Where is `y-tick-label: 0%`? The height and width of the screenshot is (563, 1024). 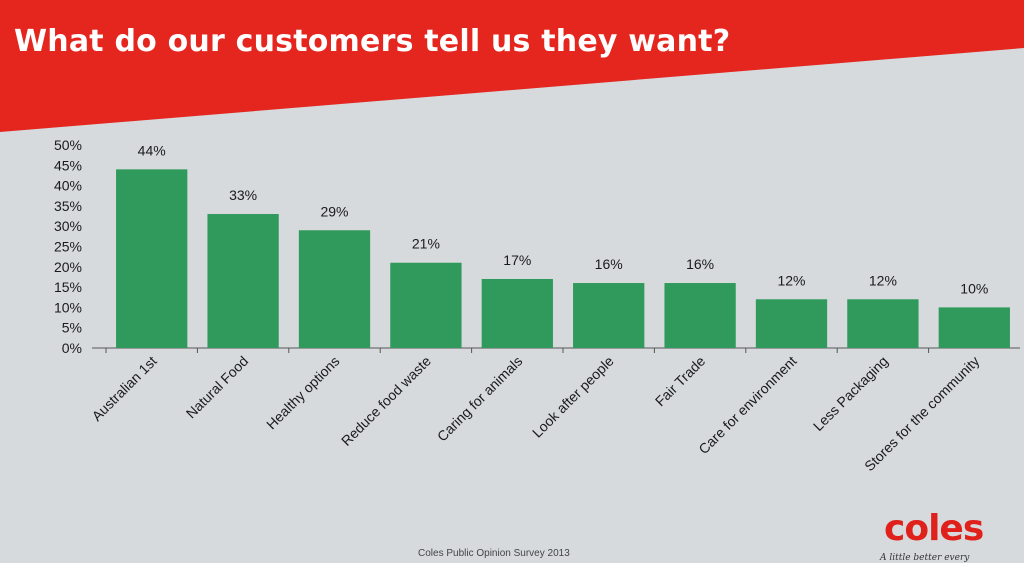 y-tick-label: 0% is located at coordinates (72, 348).